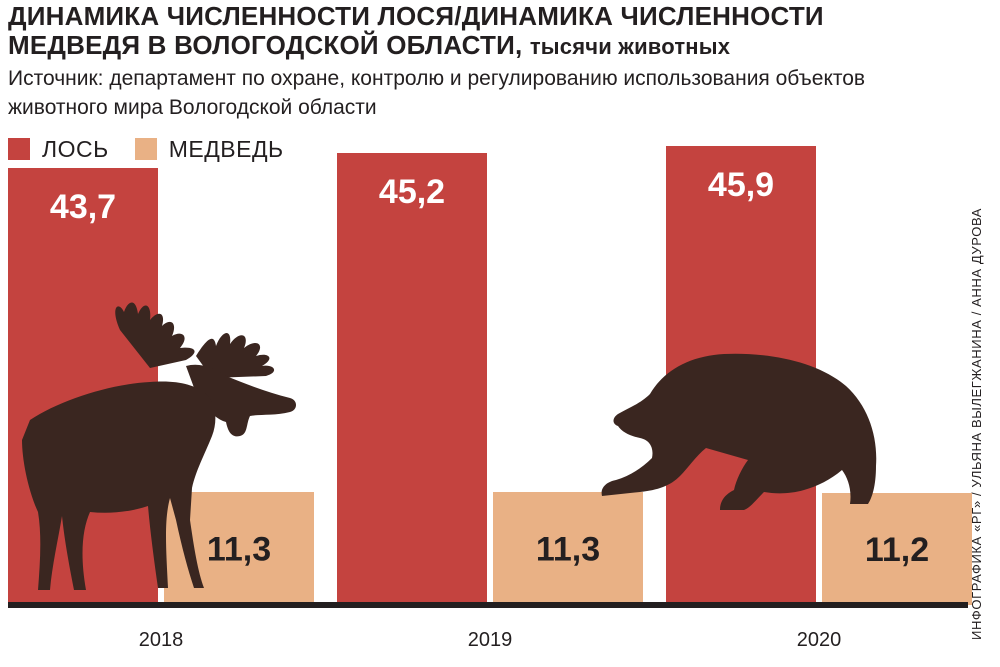 The image size is (1000, 667). Describe the element at coordinates (75, 148) in the screenshot. I see `legend-label-moose: ЛОСЬ` at that location.